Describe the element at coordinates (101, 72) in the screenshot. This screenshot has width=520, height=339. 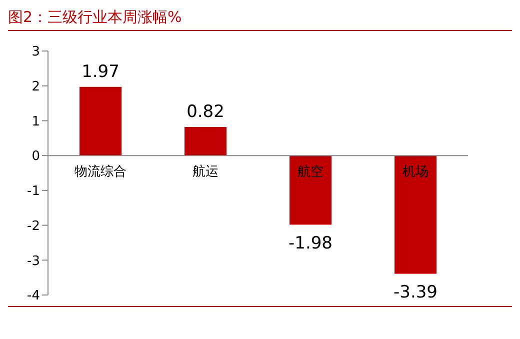
I see `data-label: 1.97` at that location.